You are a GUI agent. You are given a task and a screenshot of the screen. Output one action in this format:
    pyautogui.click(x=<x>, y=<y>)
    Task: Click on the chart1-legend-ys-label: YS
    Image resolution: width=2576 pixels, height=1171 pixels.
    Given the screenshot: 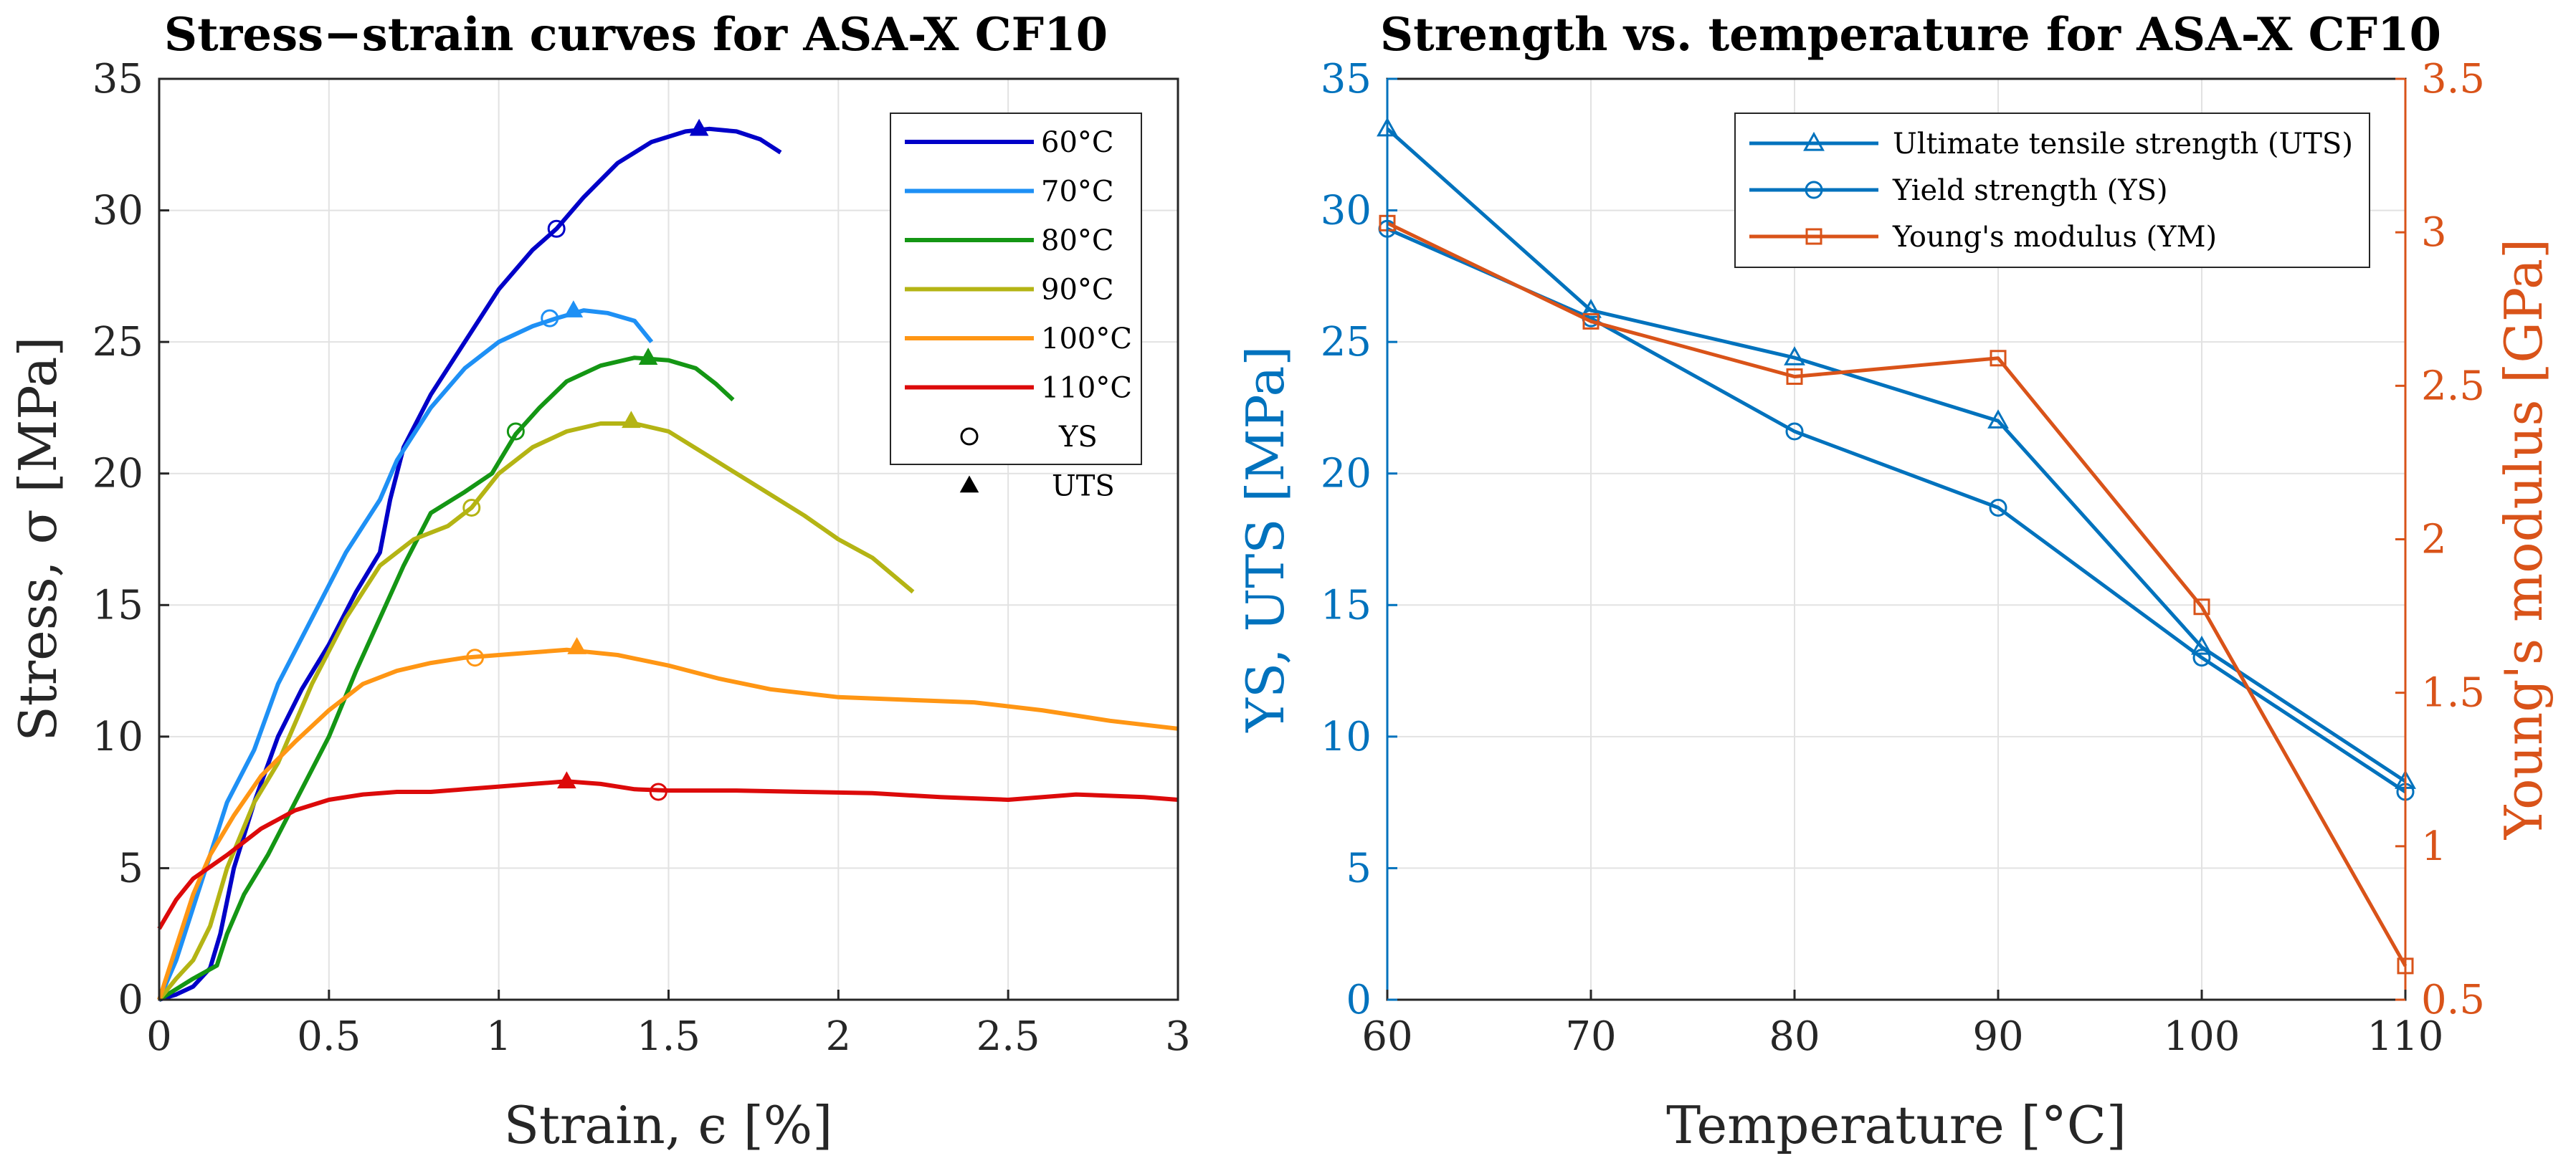 What is the action you would take?
    pyautogui.click(x=1078, y=437)
    